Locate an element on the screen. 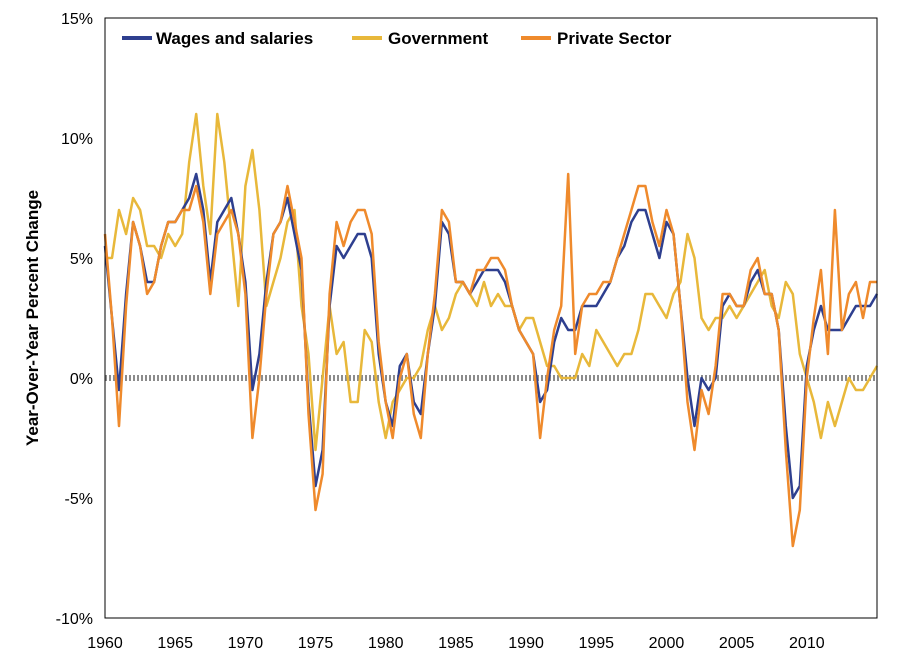  legend-label-private-sector: Private Sector is located at coordinates (614, 38).